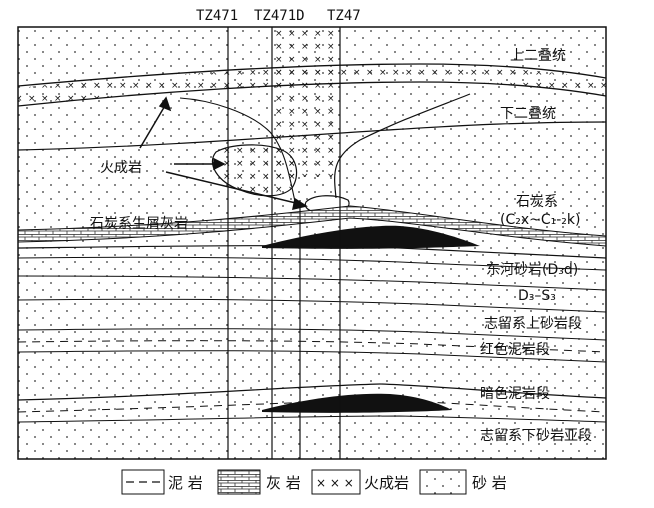 The image size is (654, 508). I want to click on label-dark-mudstone: 暗色泥岩段, so click(515, 393).